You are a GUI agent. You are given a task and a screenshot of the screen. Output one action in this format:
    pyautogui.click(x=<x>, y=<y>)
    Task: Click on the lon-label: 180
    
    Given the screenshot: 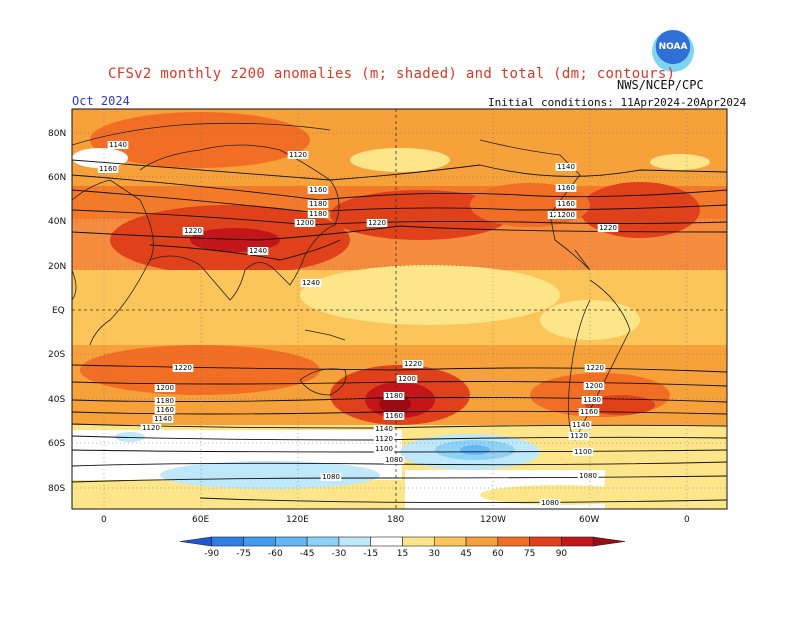 What is the action you would take?
    pyautogui.click(x=395, y=520)
    